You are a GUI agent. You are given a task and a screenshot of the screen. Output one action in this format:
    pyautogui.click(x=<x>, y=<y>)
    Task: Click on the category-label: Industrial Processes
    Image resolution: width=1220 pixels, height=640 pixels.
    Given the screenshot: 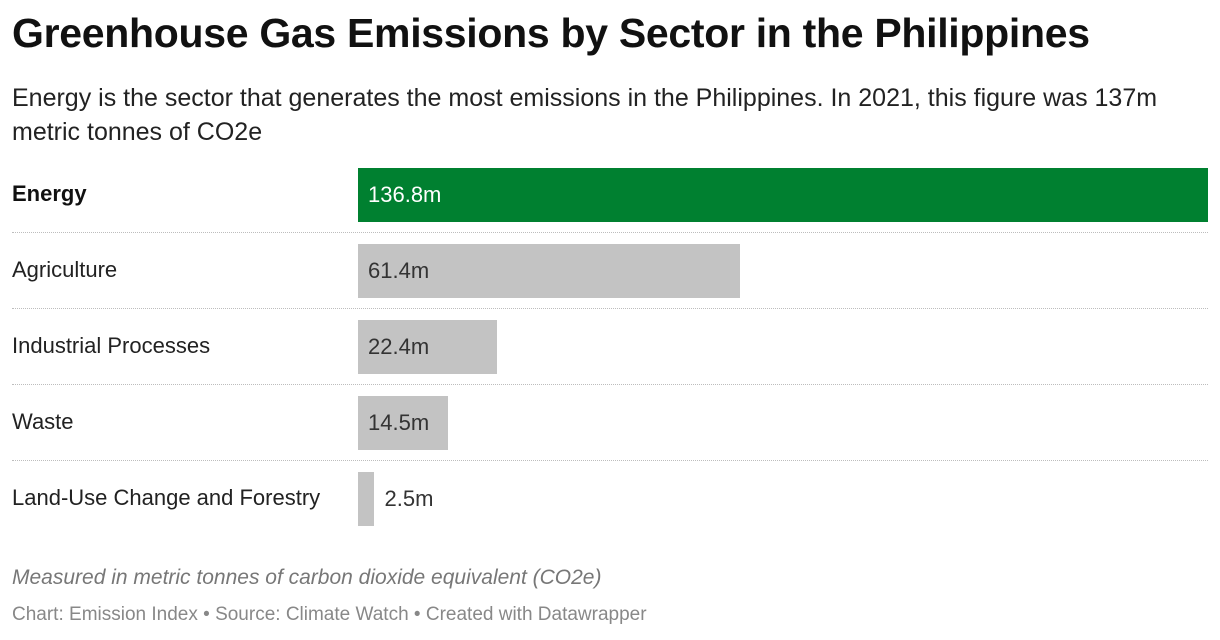 What is the action you would take?
    pyautogui.click(x=111, y=345)
    